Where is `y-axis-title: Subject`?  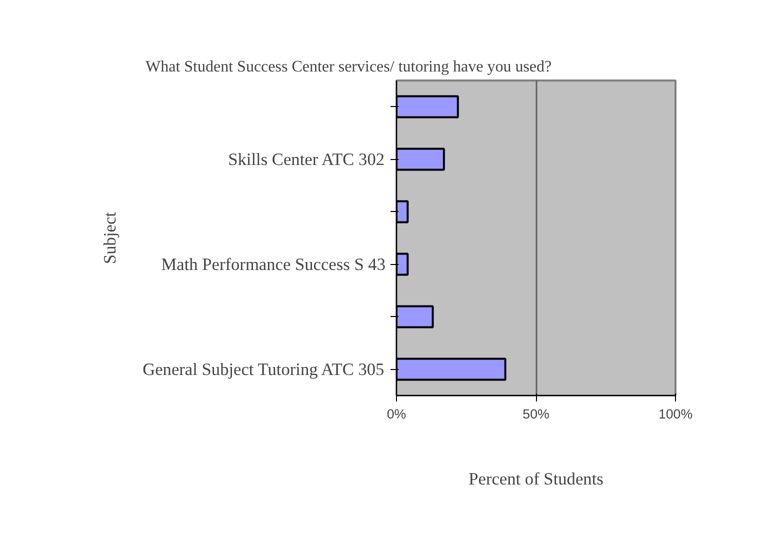 y-axis-title: Subject is located at coordinates (110, 238).